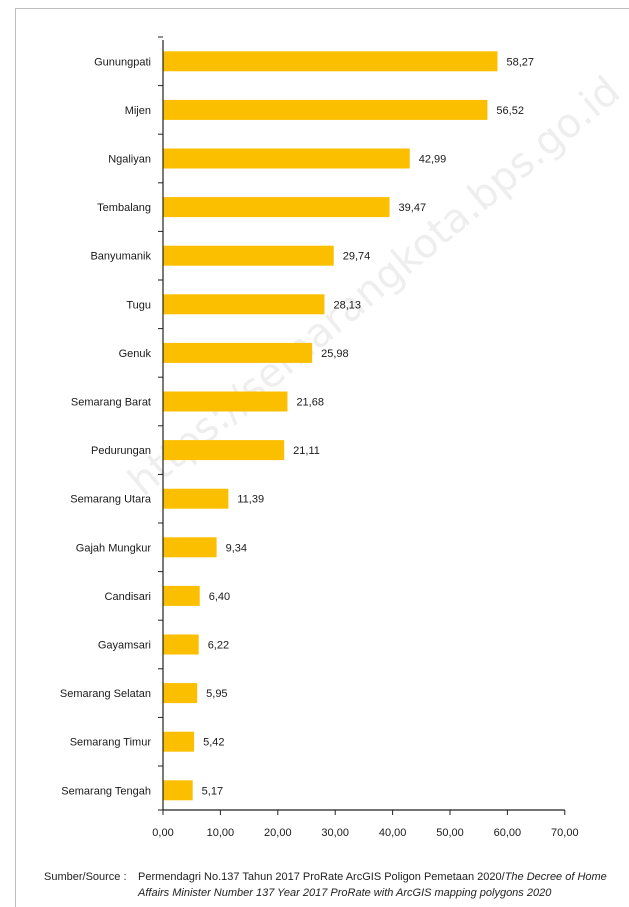 Image resolution: width=629 pixels, height=907 pixels. What do you see at coordinates (135, 354) in the screenshot?
I see `category-label: Genuk` at bounding box center [135, 354].